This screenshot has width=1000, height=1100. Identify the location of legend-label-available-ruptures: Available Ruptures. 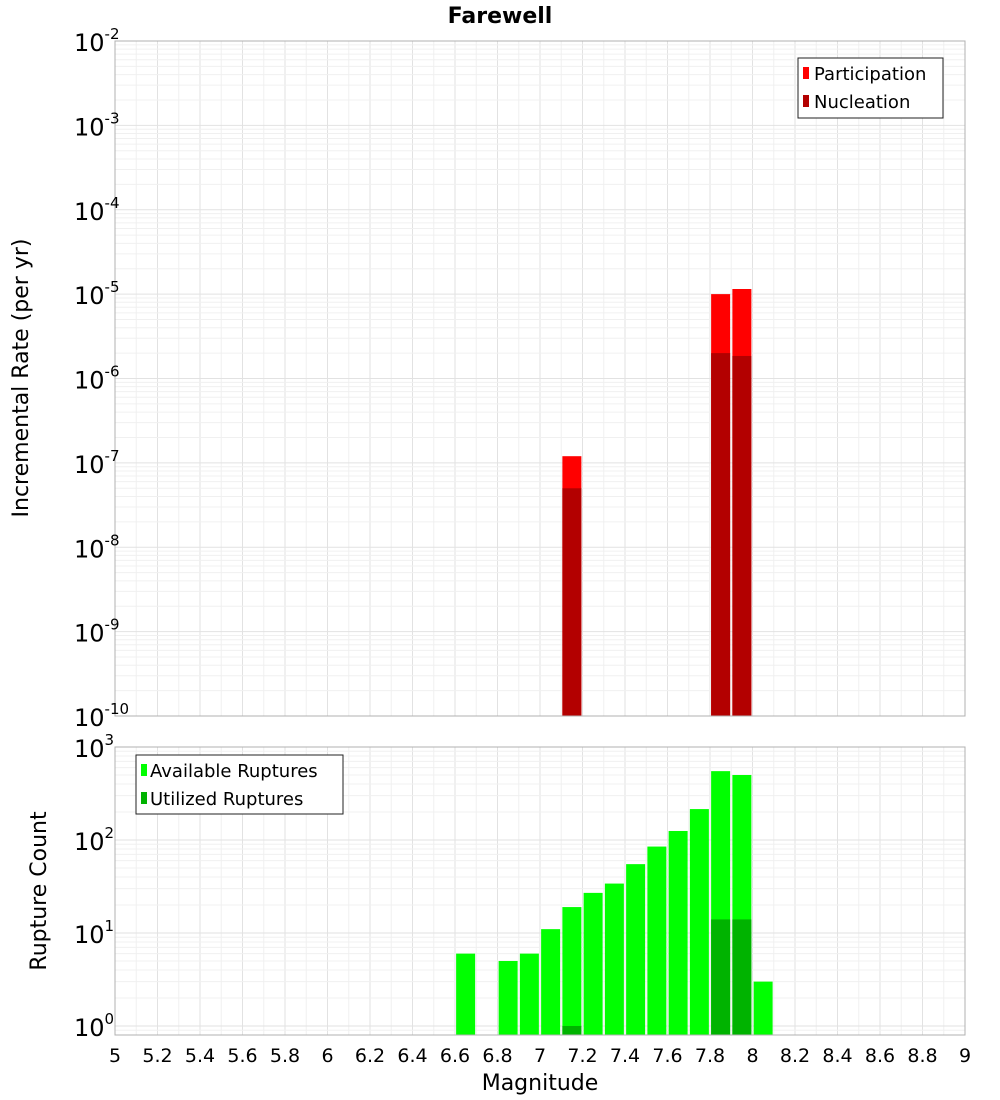
(234, 771).